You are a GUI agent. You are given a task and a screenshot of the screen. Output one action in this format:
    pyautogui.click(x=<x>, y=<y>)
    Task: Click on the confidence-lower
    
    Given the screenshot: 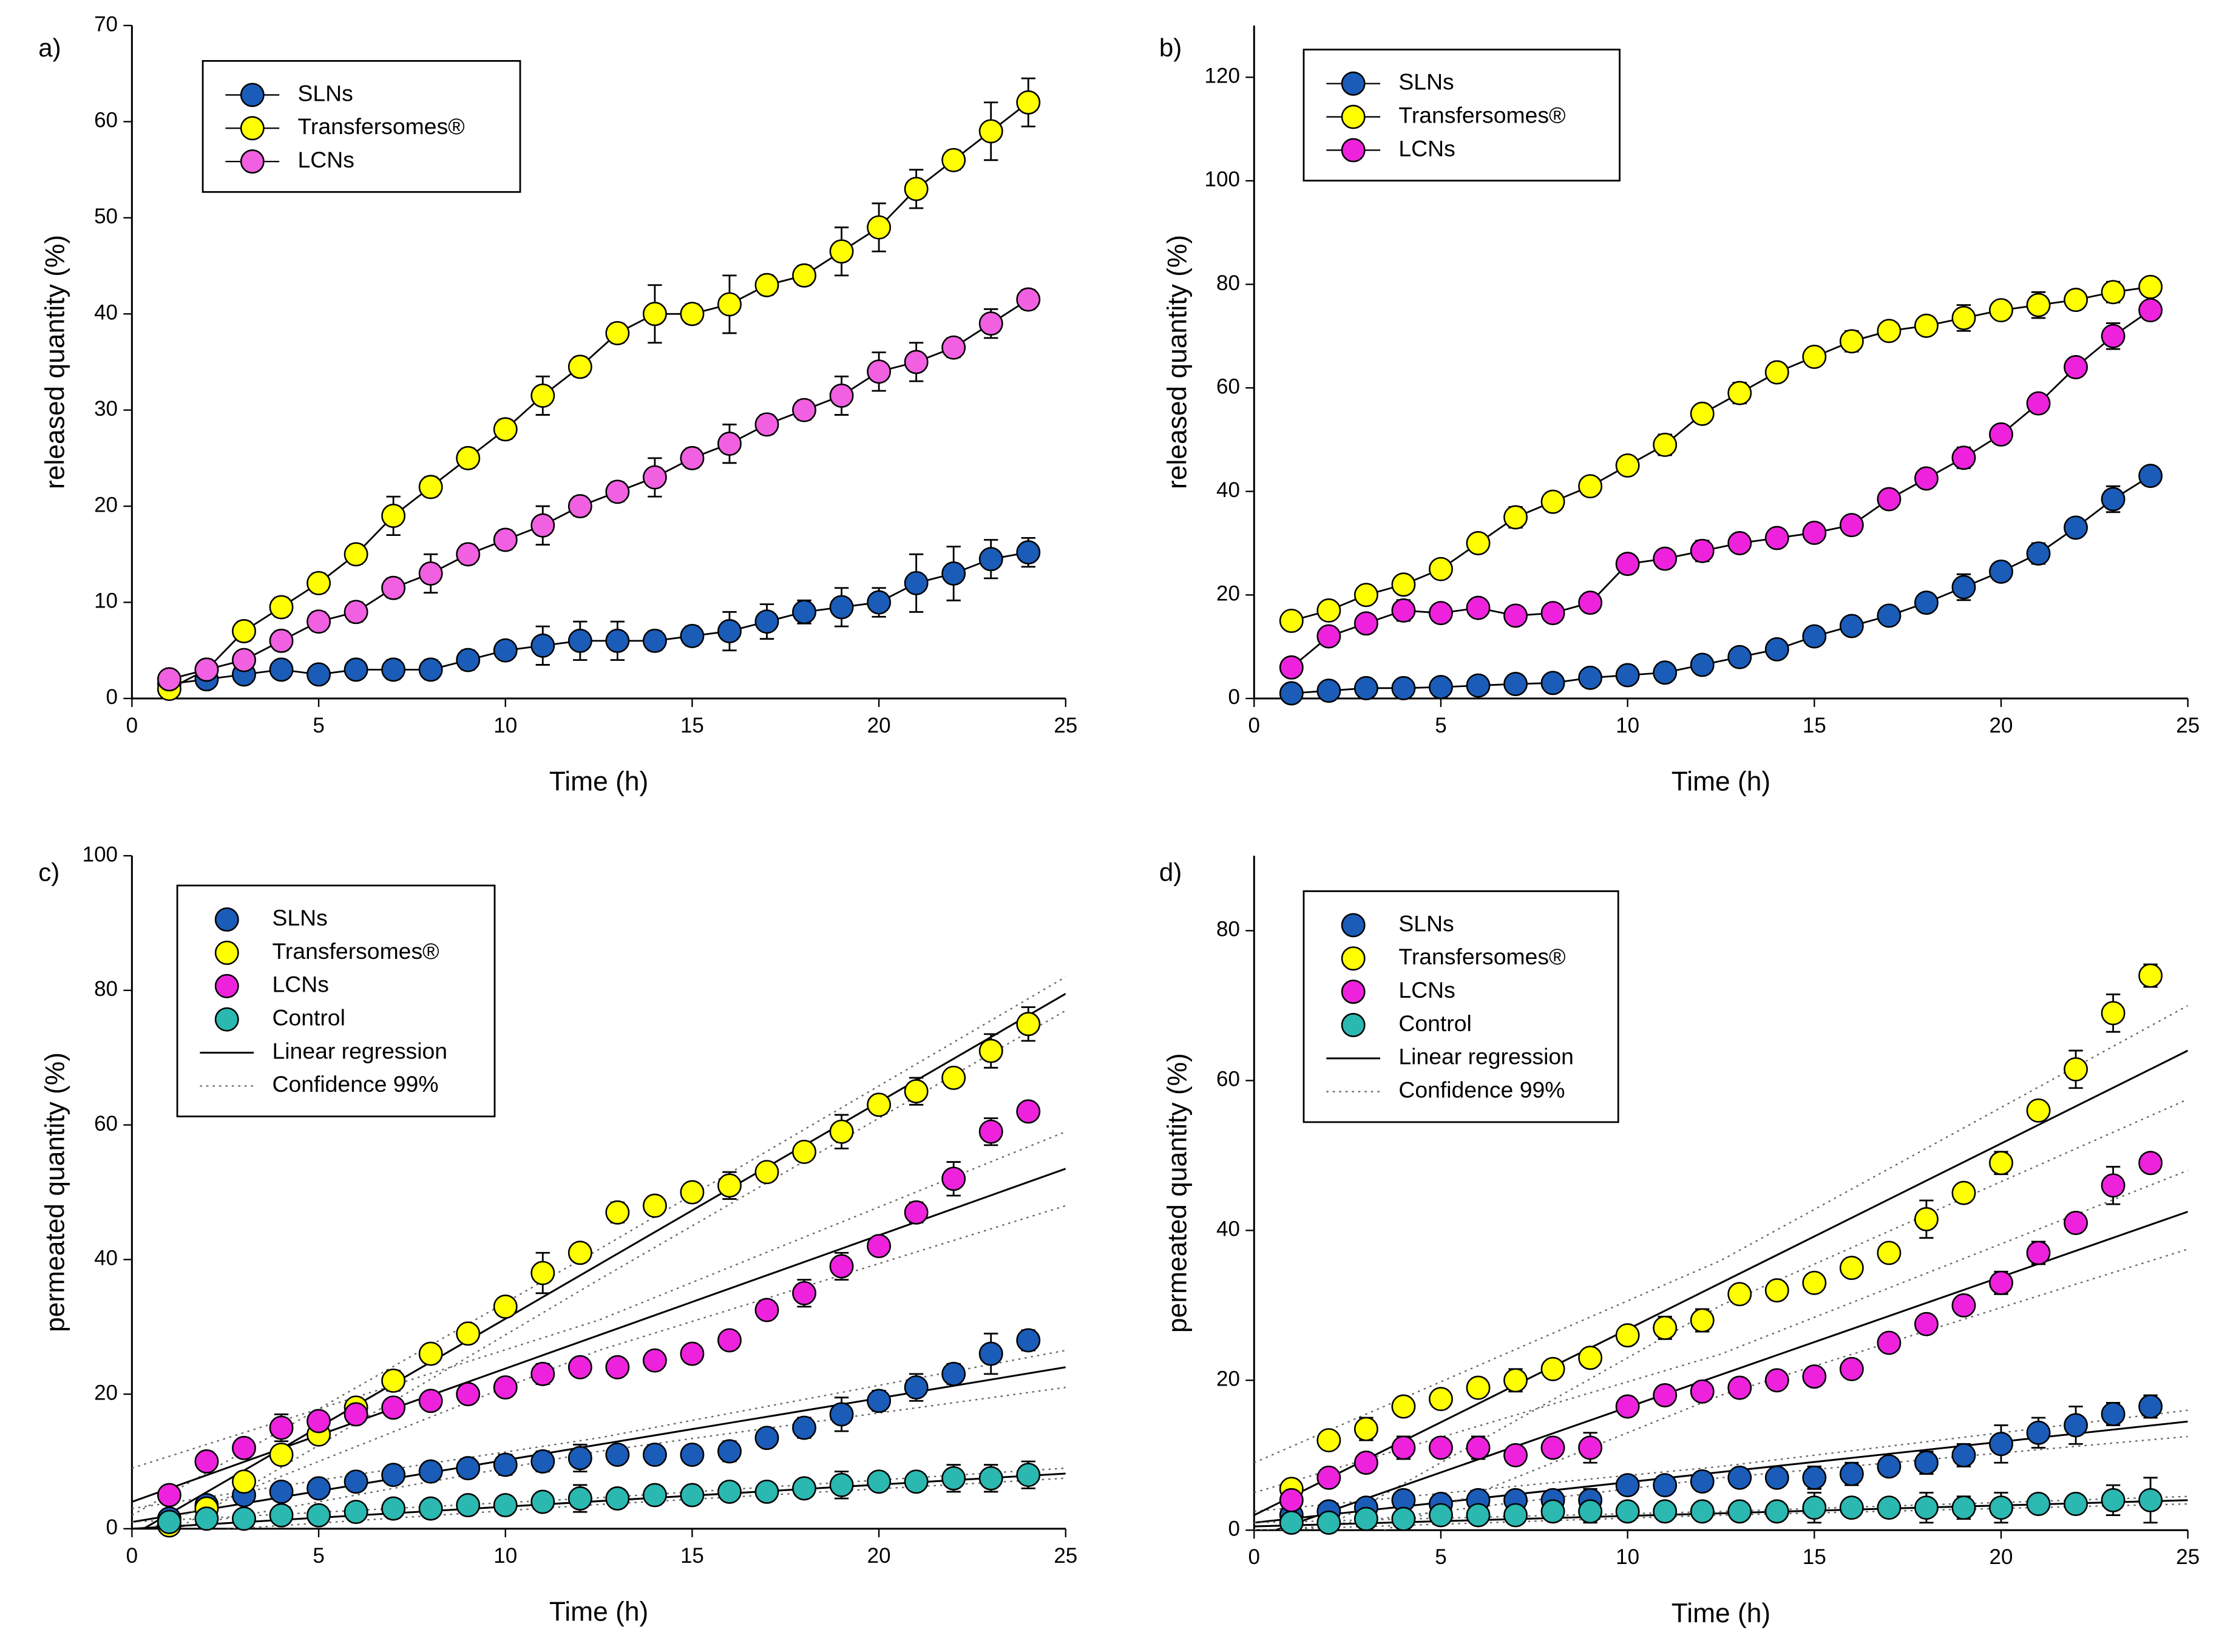 What is the action you would take?
    pyautogui.click(x=621, y=1269)
    